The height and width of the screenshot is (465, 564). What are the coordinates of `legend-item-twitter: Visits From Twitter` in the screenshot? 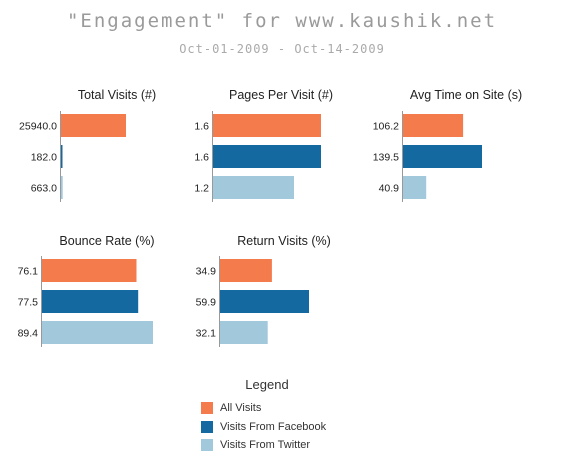 It's located at (255, 445).